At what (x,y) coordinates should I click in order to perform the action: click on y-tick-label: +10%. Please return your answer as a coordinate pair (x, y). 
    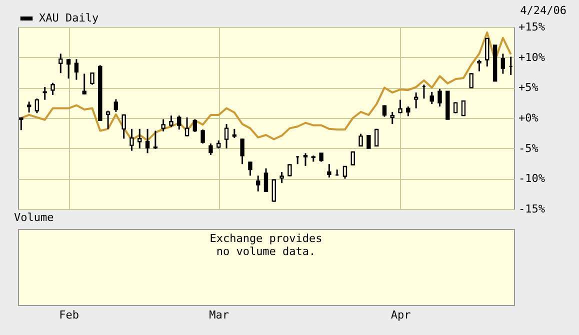
    Looking at the image, I should click on (532, 57).